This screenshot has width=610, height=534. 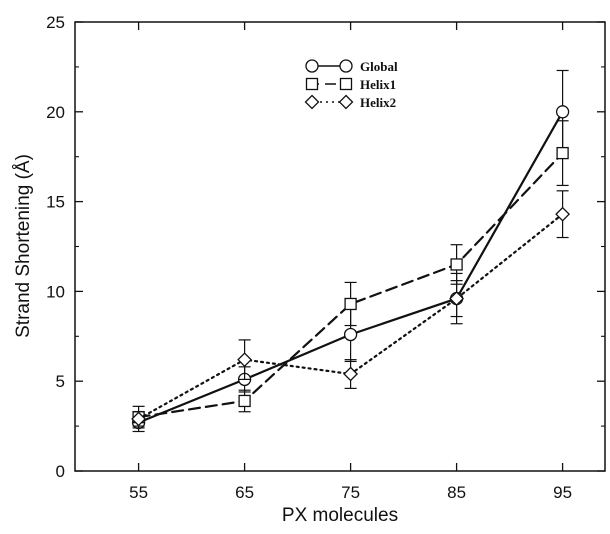 I want to click on x-tick-label: 55, so click(x=138, y=492).